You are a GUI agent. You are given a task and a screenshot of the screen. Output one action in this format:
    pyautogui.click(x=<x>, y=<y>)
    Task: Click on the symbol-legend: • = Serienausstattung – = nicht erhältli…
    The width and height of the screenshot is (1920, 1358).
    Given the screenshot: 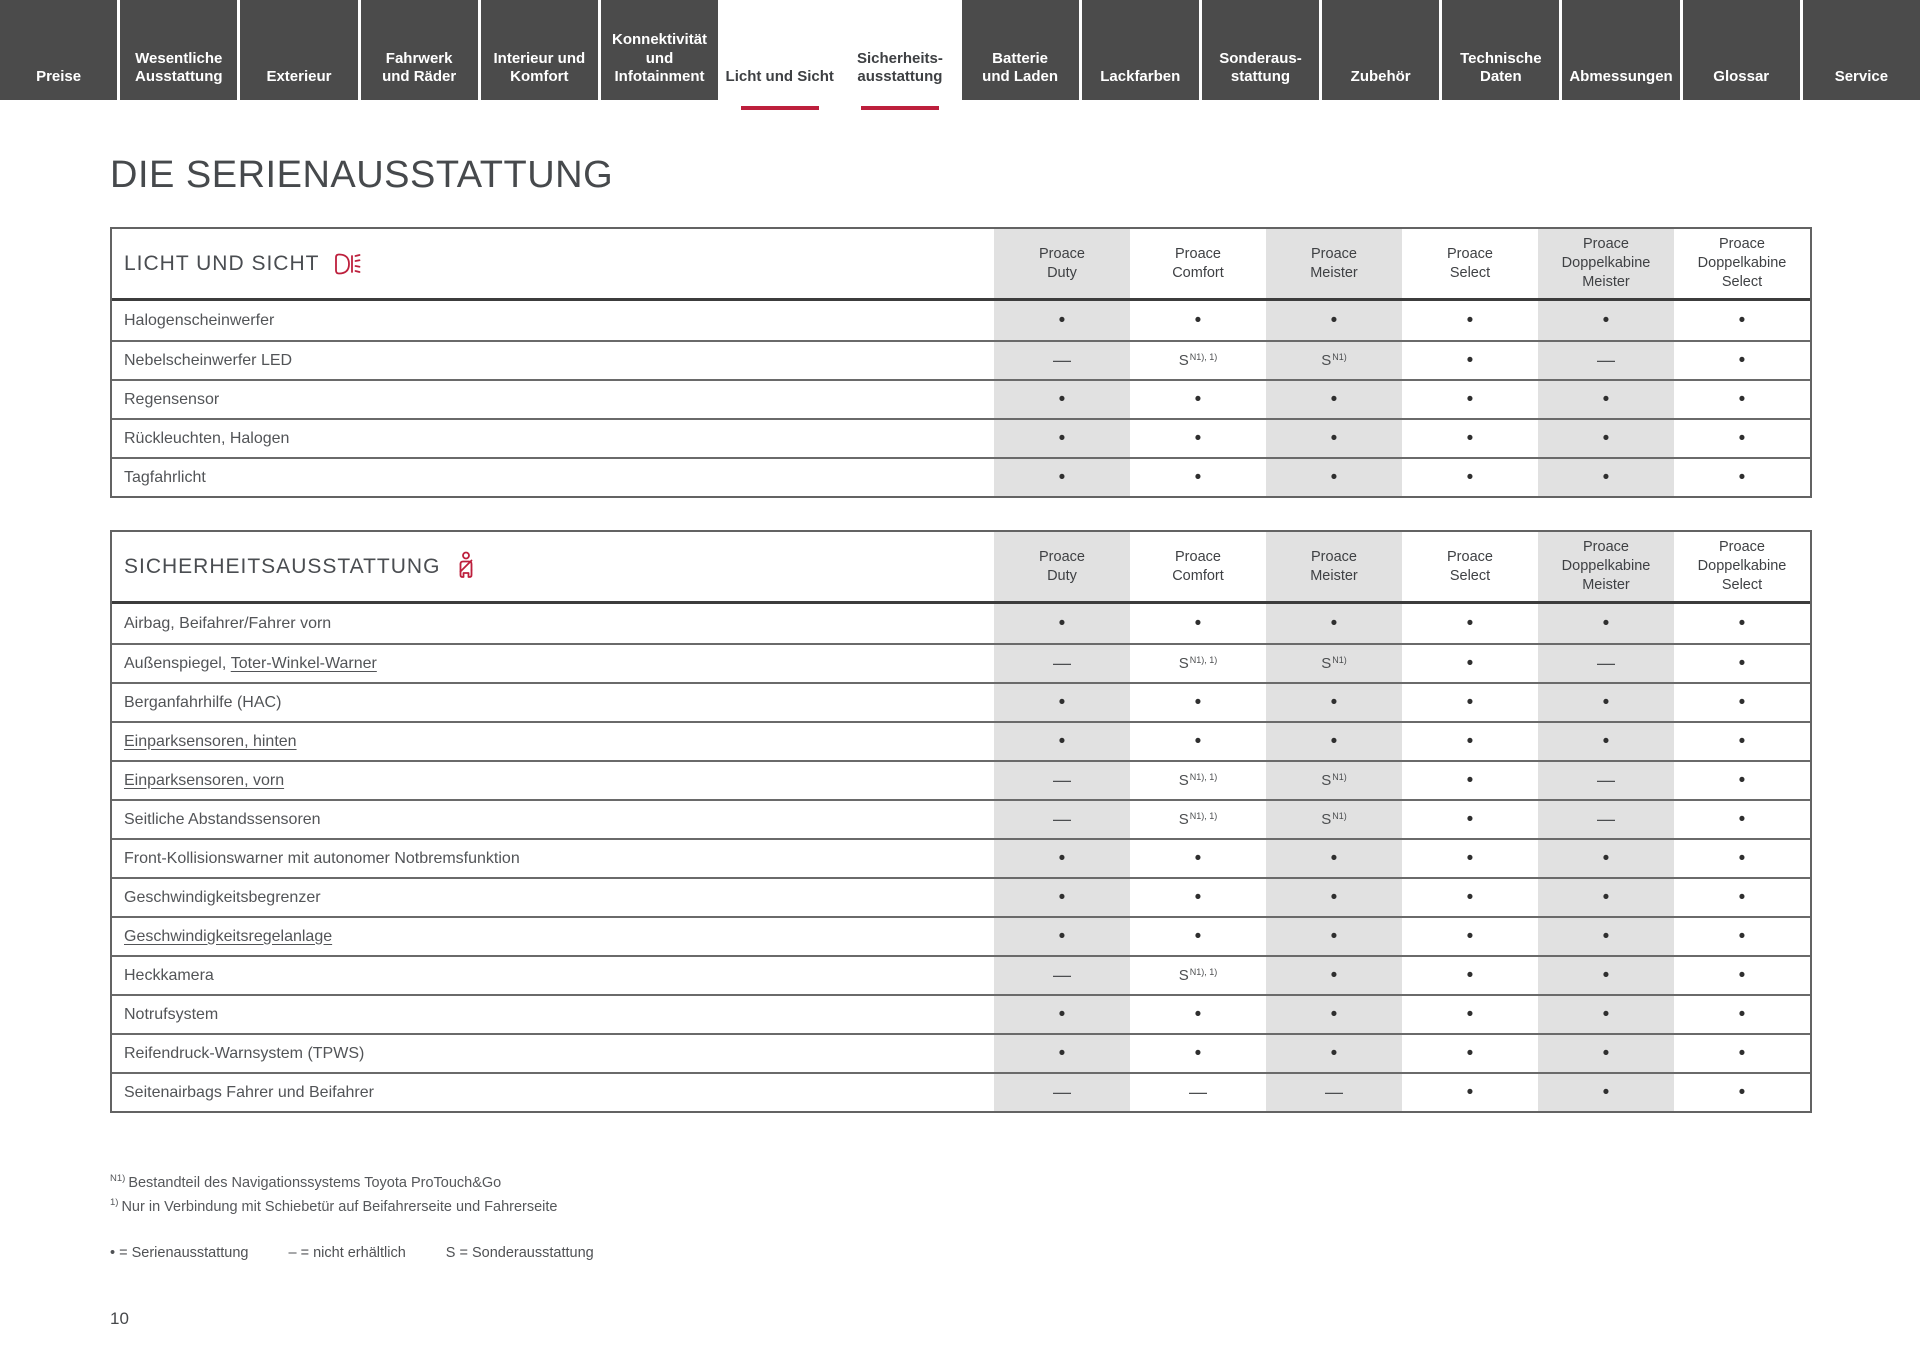 What is the action you would take?
    pyautogui.click(x=961, y=1253)
    